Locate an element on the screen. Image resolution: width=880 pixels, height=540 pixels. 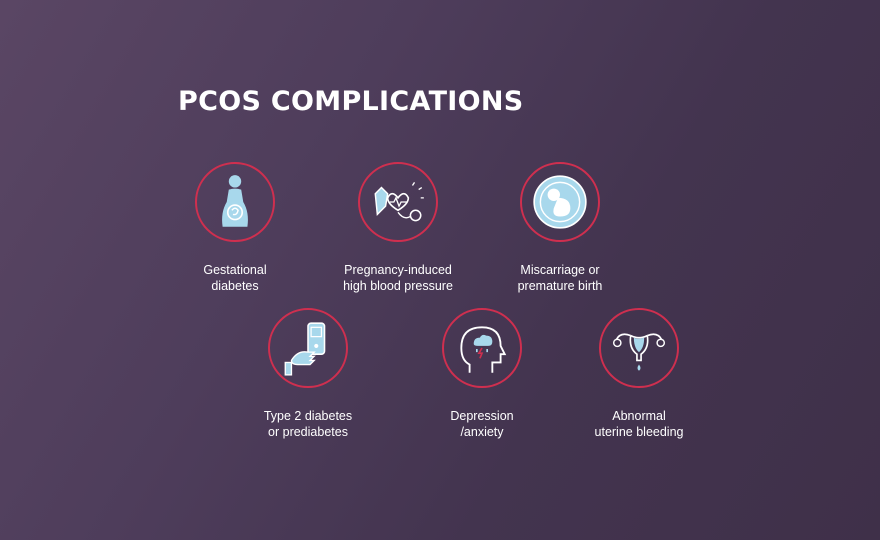
complication-label: Type 2 diabetes or prediabetes is located at coordinates (308, 424).